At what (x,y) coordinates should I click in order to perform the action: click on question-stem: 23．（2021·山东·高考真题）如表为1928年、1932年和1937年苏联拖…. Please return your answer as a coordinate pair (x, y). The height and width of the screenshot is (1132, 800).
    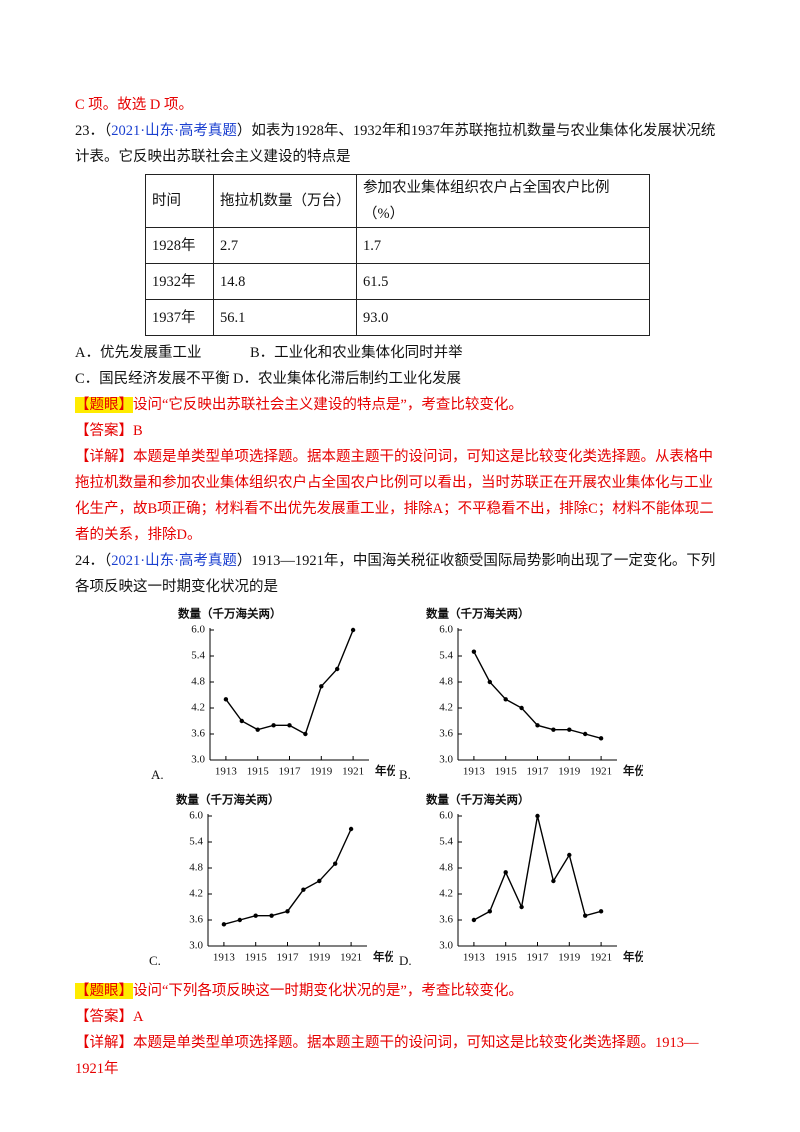
    Looking at the image, I should click on (401, 144).